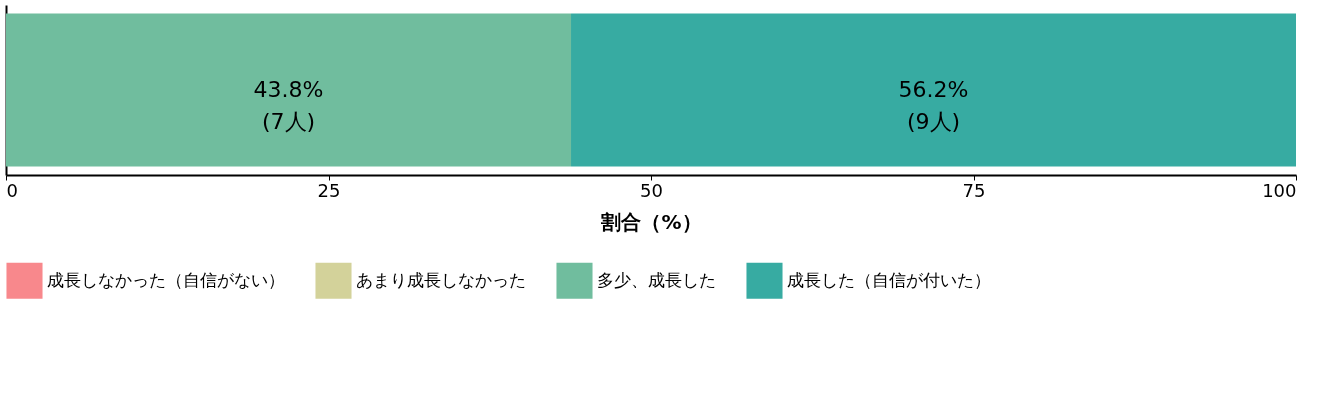  I want to click on legend-label: あまり成長しなかった, so click(441, 279).